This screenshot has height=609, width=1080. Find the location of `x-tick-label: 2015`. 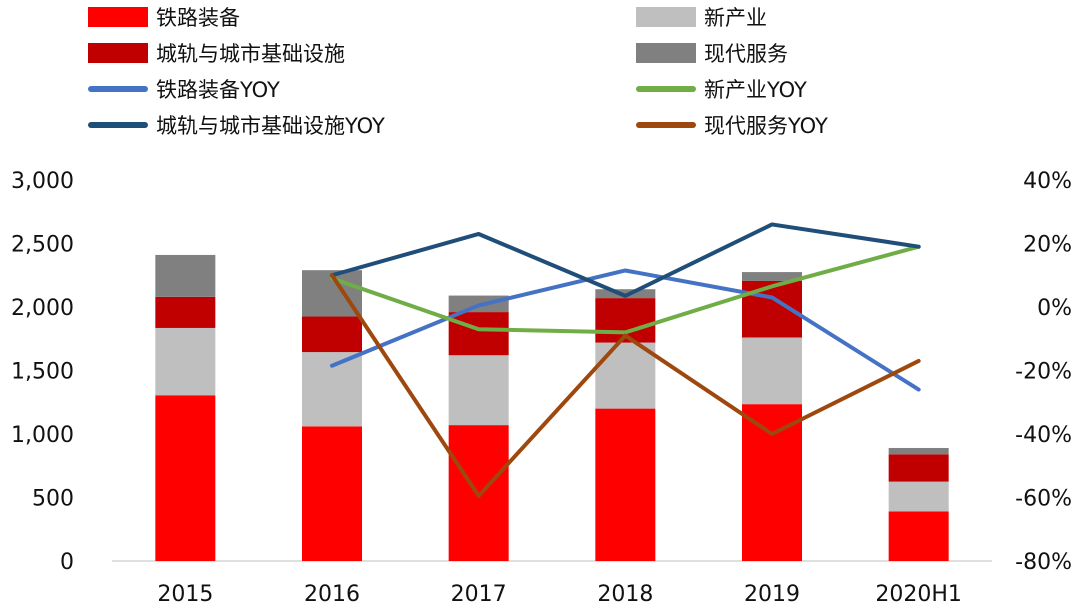

x-tick-label: 2015 is located at coordinates (185, 594).